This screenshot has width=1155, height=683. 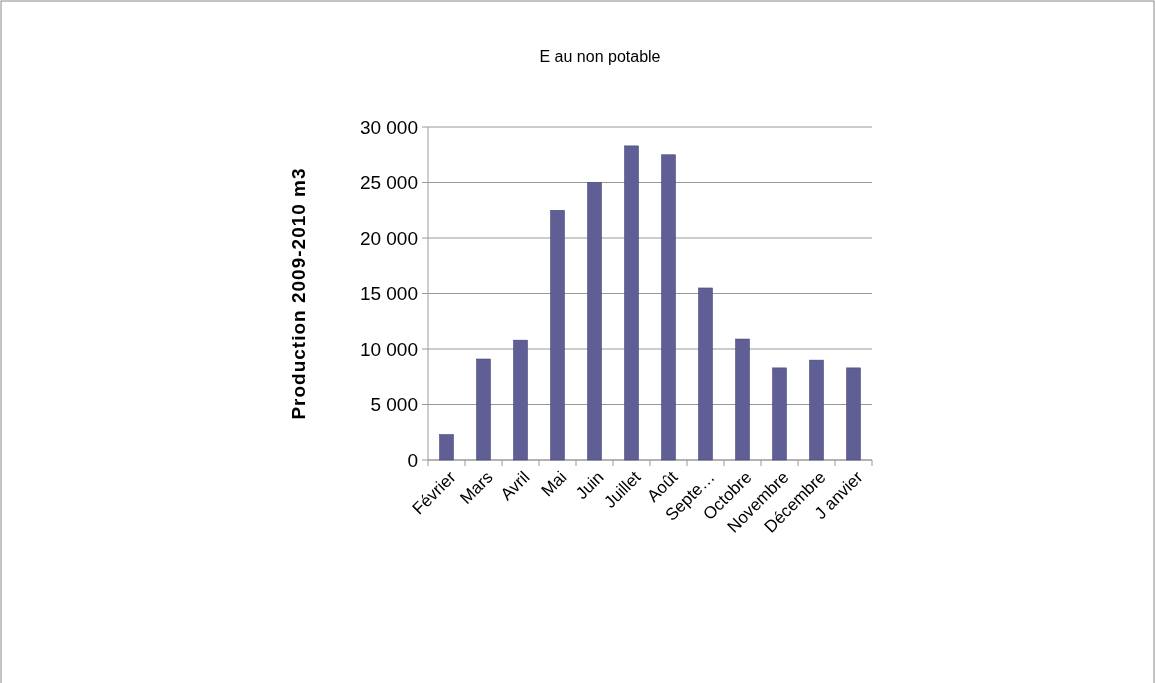 I want to click on y-axis-title: Production 2009-2010 m3, so click(x=298, y=293).